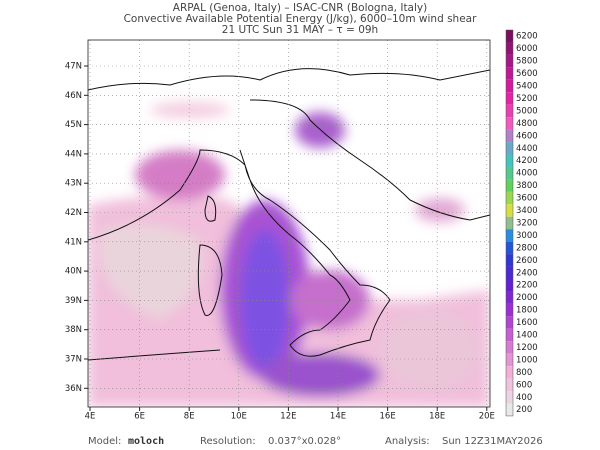 The height and width of the screenshot is (450, 600). What do you see at coordinates (524, 398) in the screenshot?
I see `colorbar-label: 400` at bounding box center [524, 398].